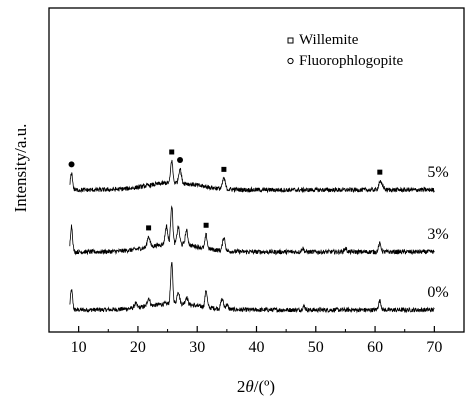 This screenshot has height=402, width=465. Describe the element at coordinates (138, 347) in the screenshot. I see `x-tick-label: 20` at that location.